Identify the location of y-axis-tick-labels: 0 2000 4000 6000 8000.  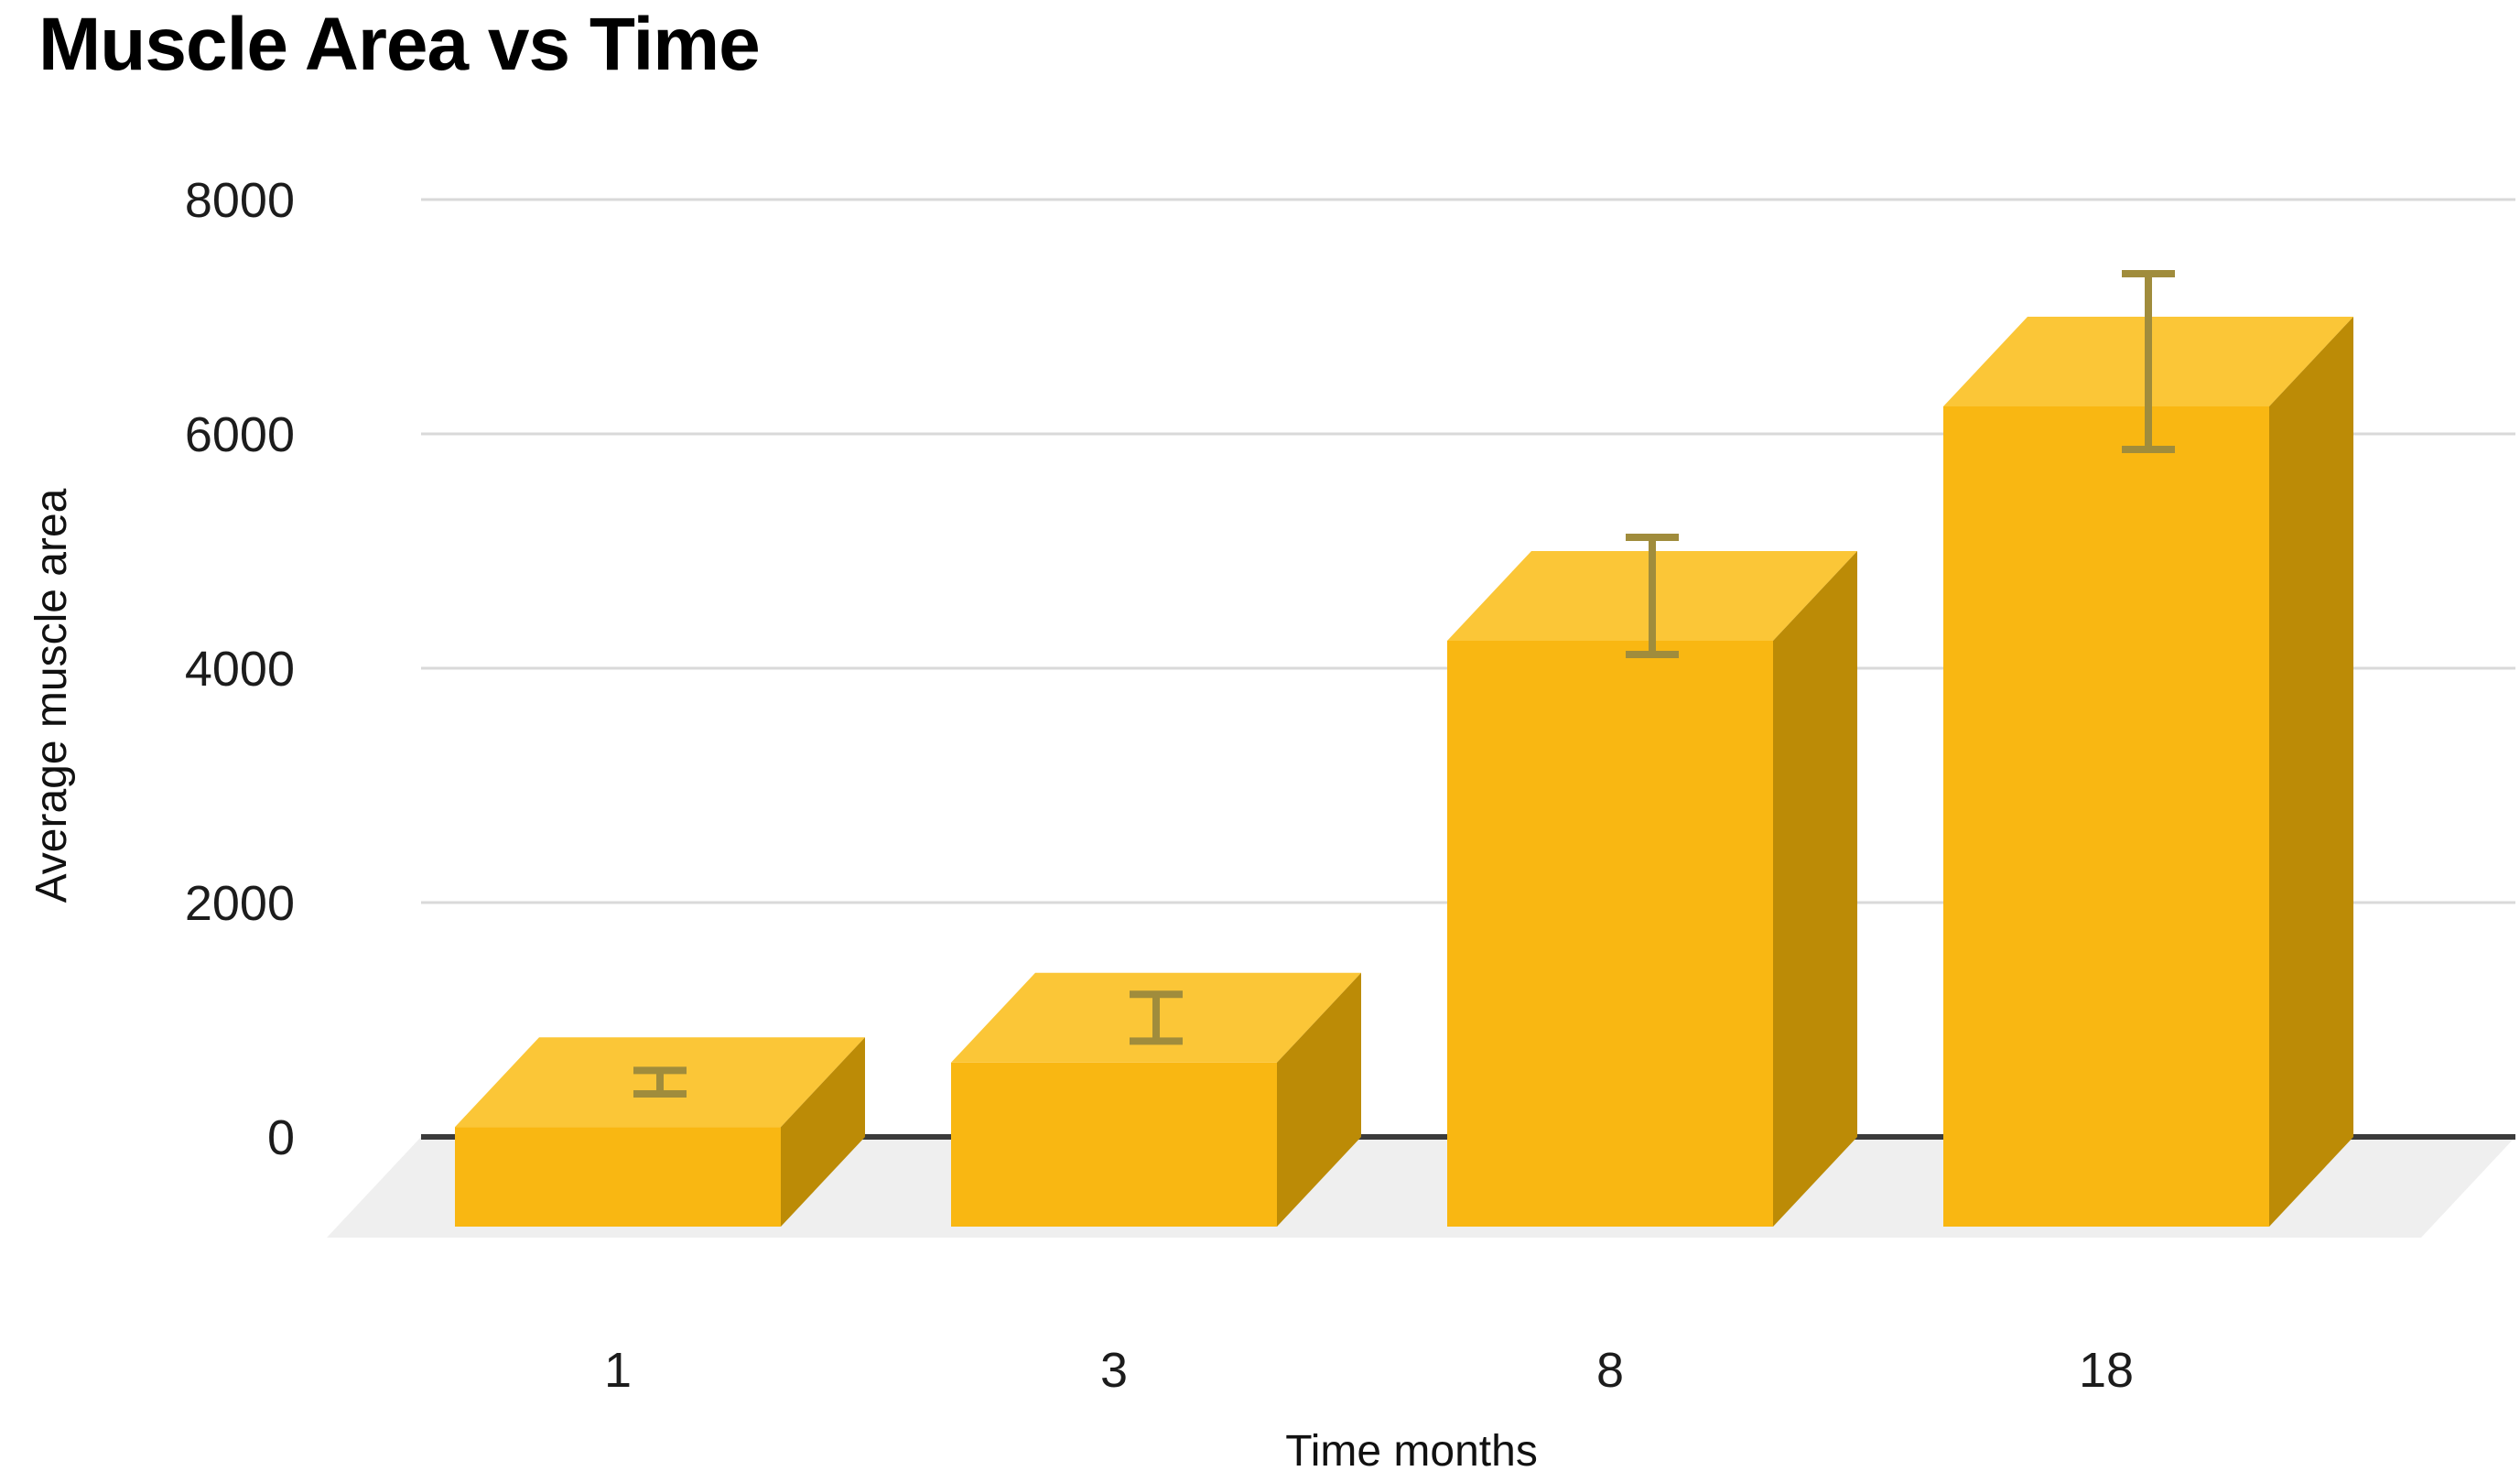
(240, 669).